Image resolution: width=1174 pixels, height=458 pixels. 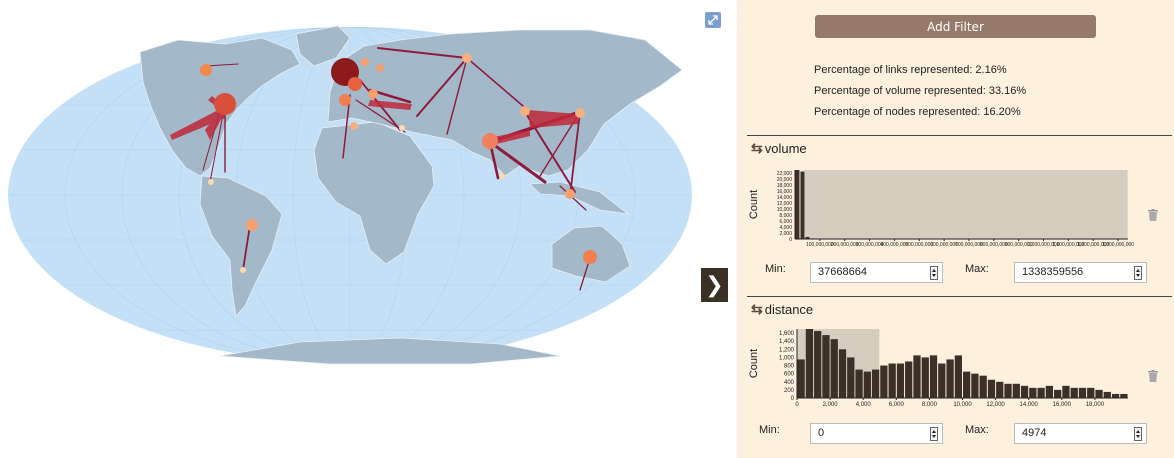 I want to click on stat-nodes: Percentage of nodes represented: 16.20%, so click(x=917, y=112).